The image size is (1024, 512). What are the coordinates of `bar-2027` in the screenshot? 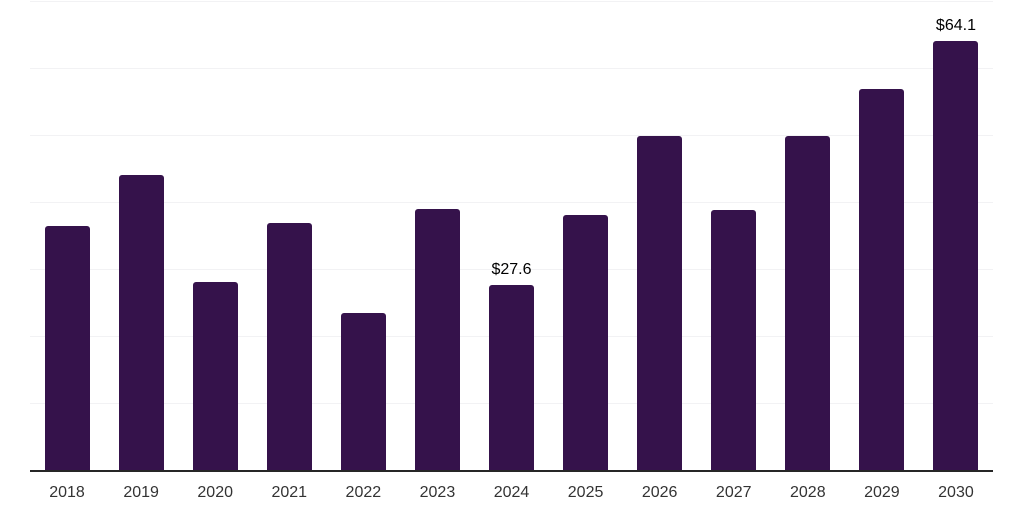 It's located at (733, 340).